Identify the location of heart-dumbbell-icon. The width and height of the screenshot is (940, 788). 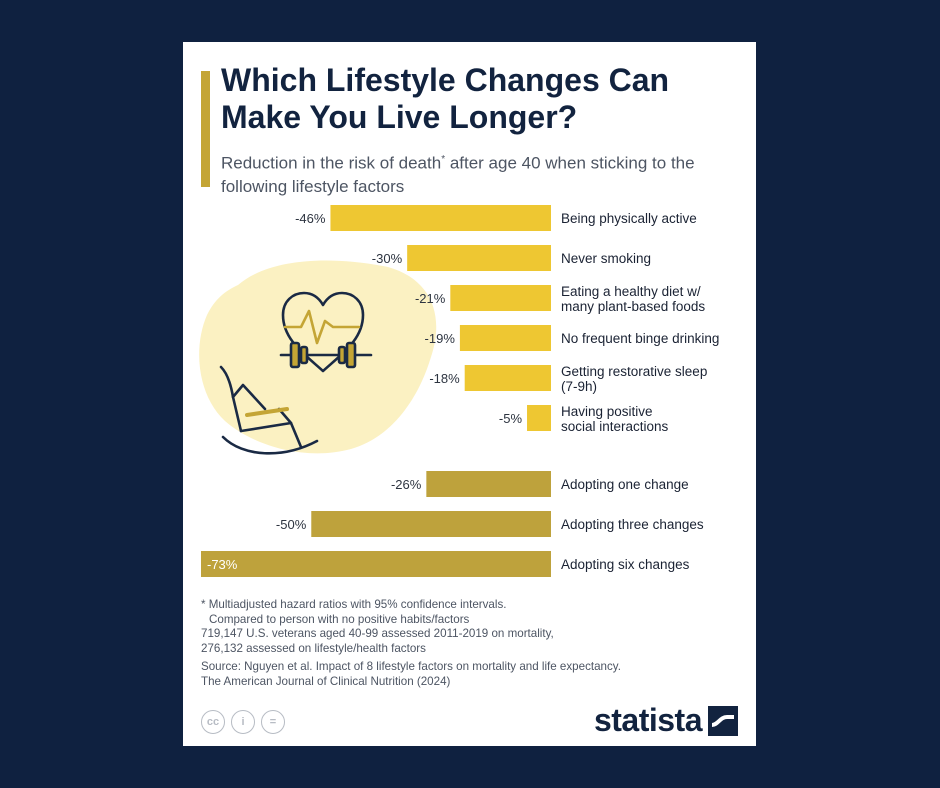
(326, 332).